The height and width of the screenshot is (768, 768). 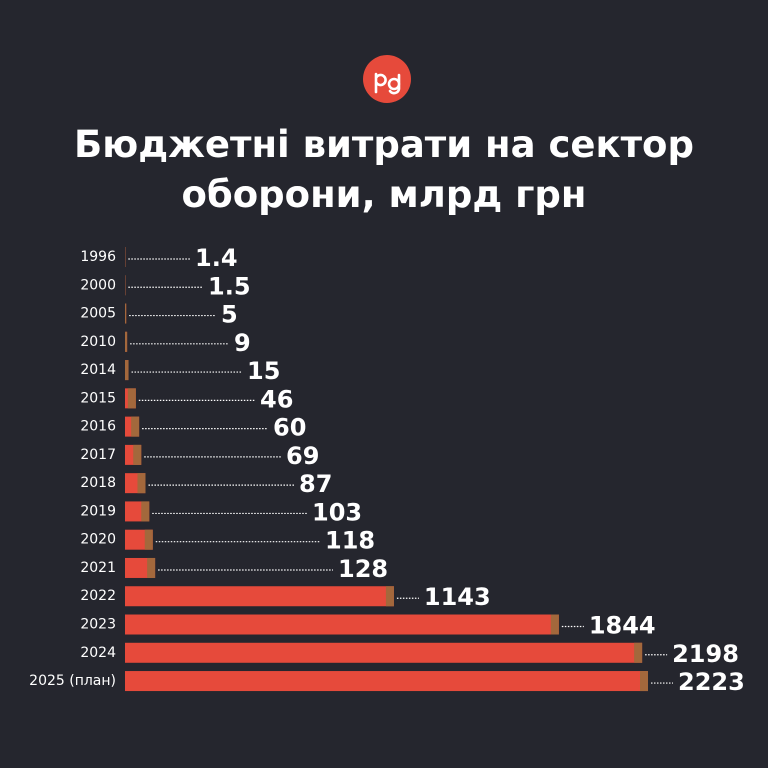 What do you see at coordinates (363, 569) in the screenshot?
I see `value-label: 128` at bounding box center [363, 569].